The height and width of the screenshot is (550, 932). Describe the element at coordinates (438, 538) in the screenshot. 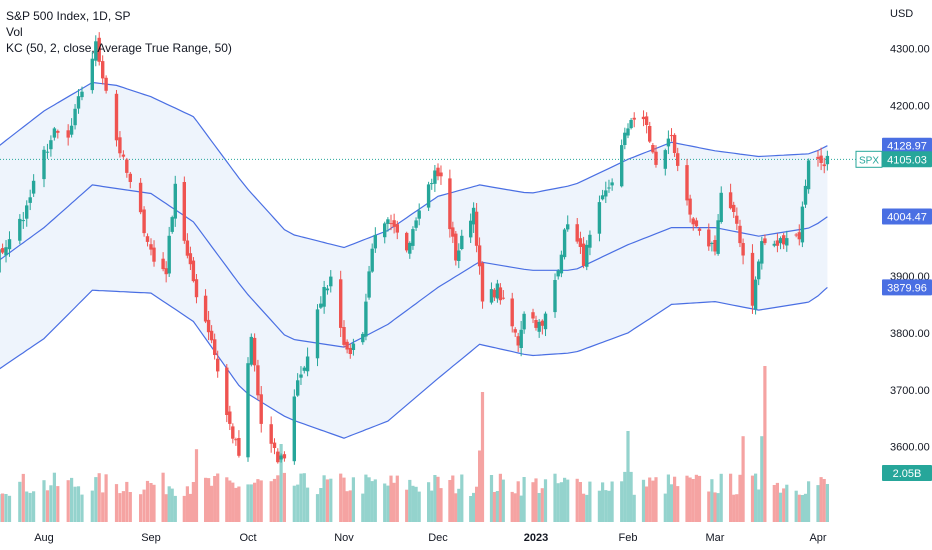

I see `time-tick-label: Dec` at that location.